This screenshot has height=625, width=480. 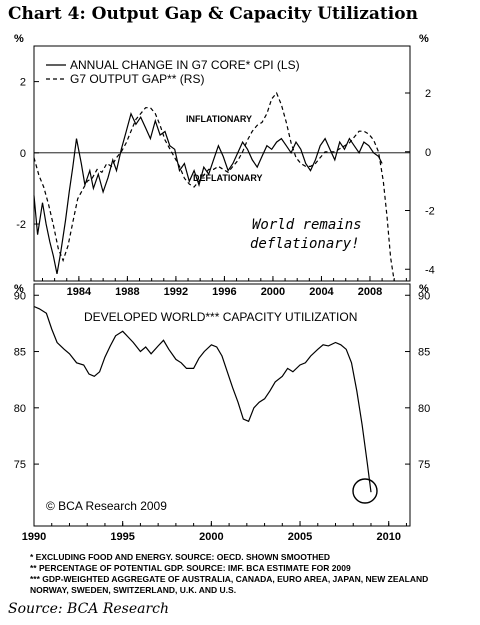 What do you see at coordinates (23, 154) in the screenshot?
I see `left-tick-label: 0` at bounding box center [23, 154].